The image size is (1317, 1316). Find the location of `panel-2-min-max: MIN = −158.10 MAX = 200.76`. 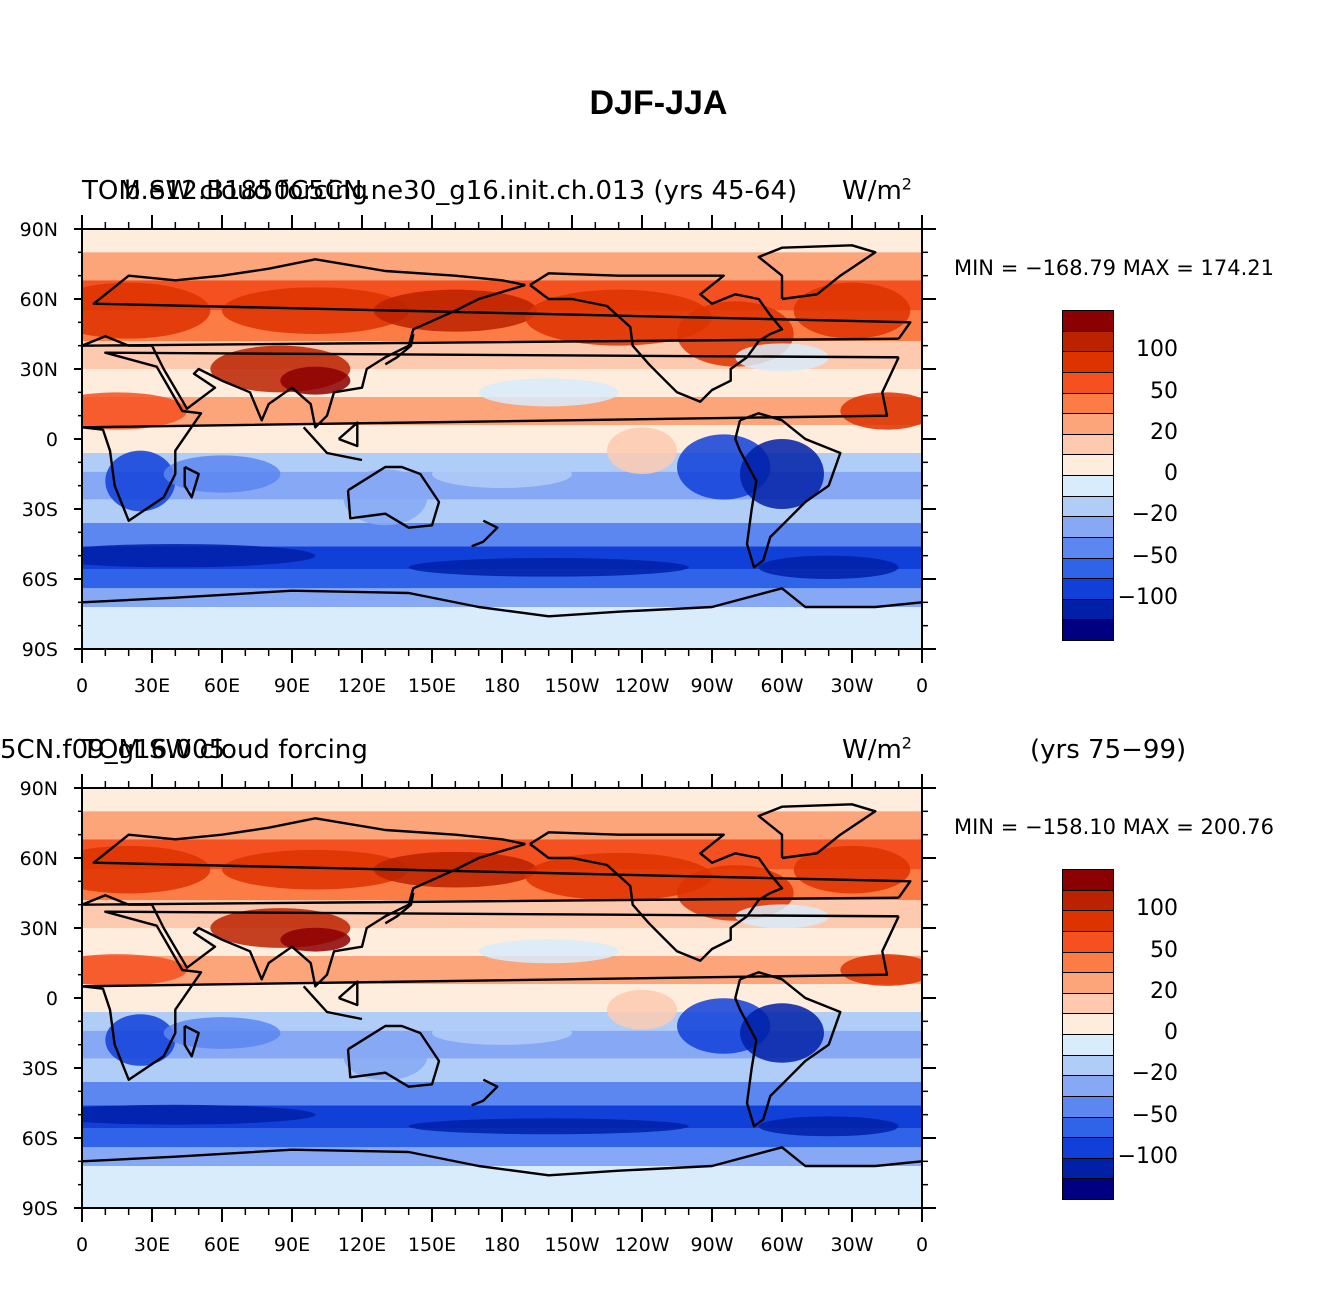

panel-2-min-max: MIN = −158.10 MAX = 200.76 is located at coordinates (1114, 827).